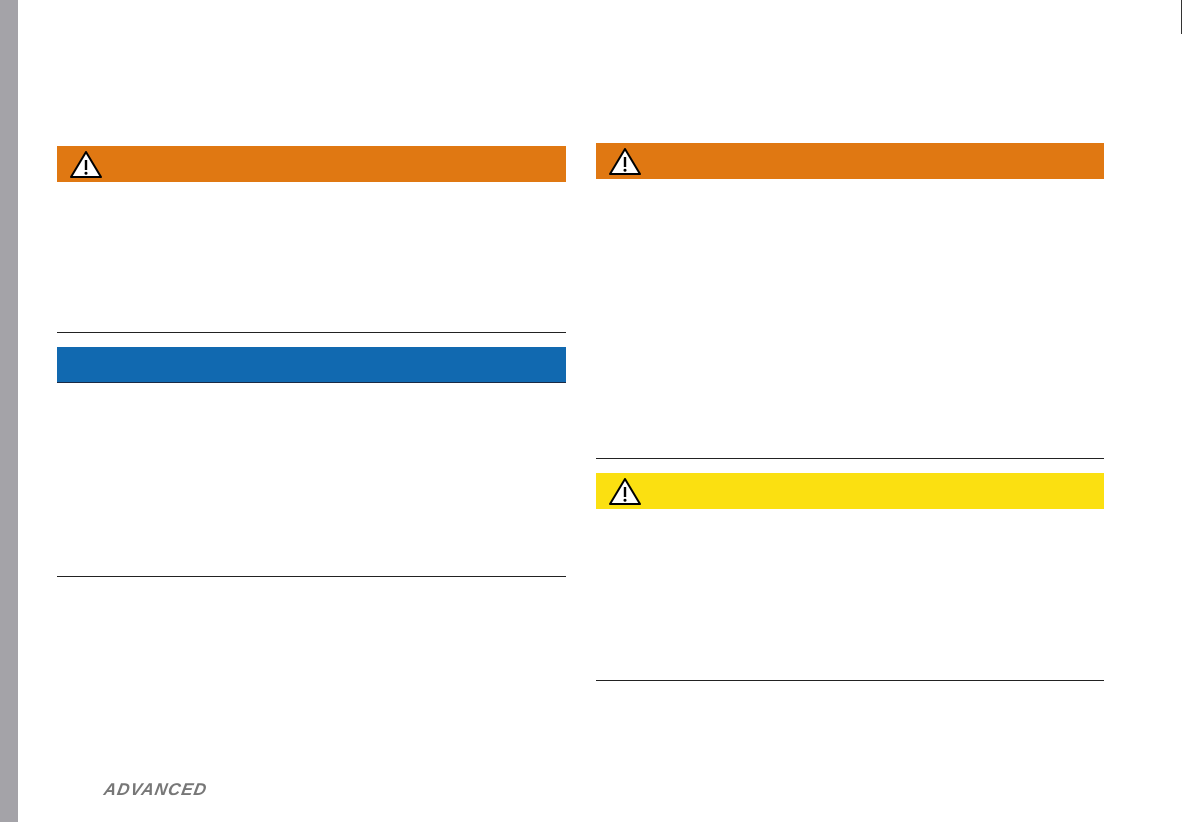  What do you see at coordinates (850, 491) in the screenshot?
I see `caution-bar` at bounding box center [850, 491].